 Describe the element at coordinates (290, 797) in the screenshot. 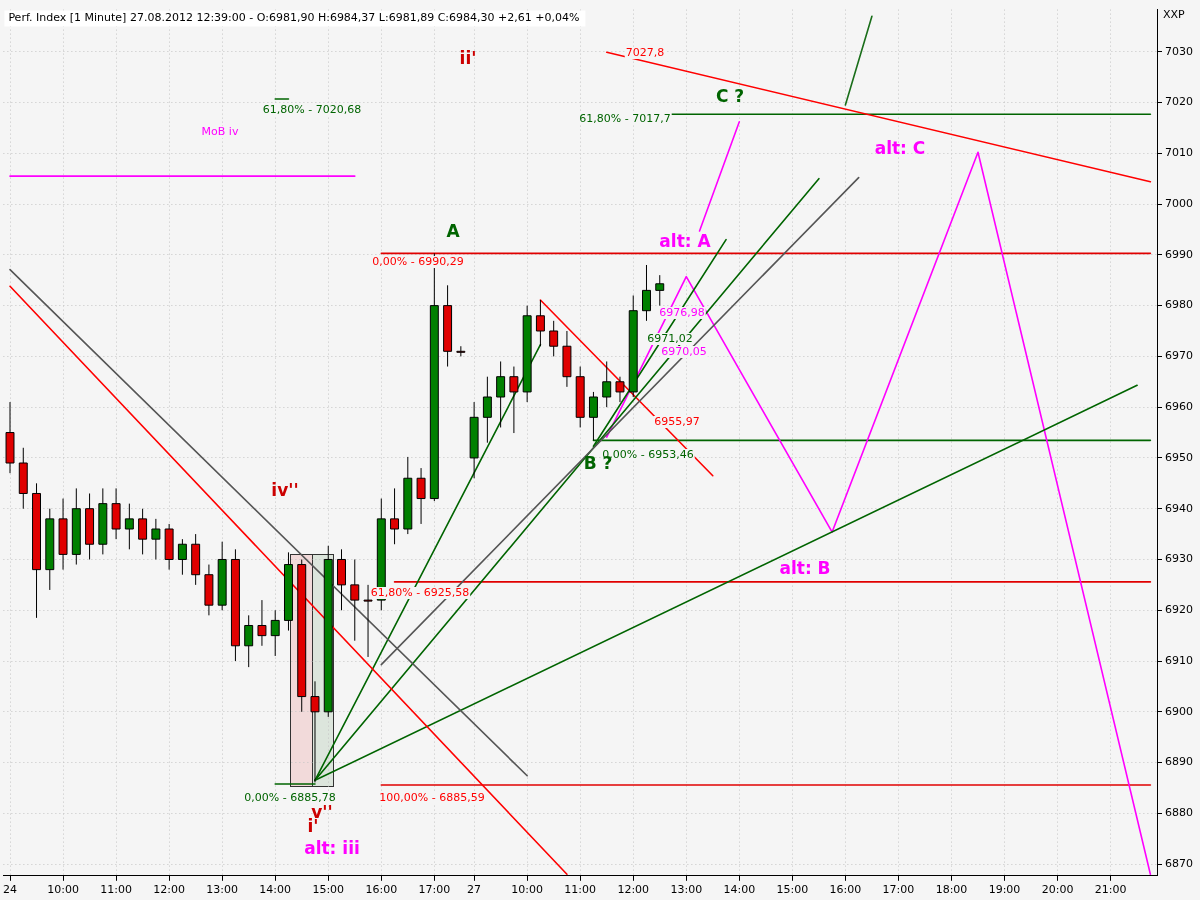

I see `annotation: 0,00% - 6885,78` at that location.